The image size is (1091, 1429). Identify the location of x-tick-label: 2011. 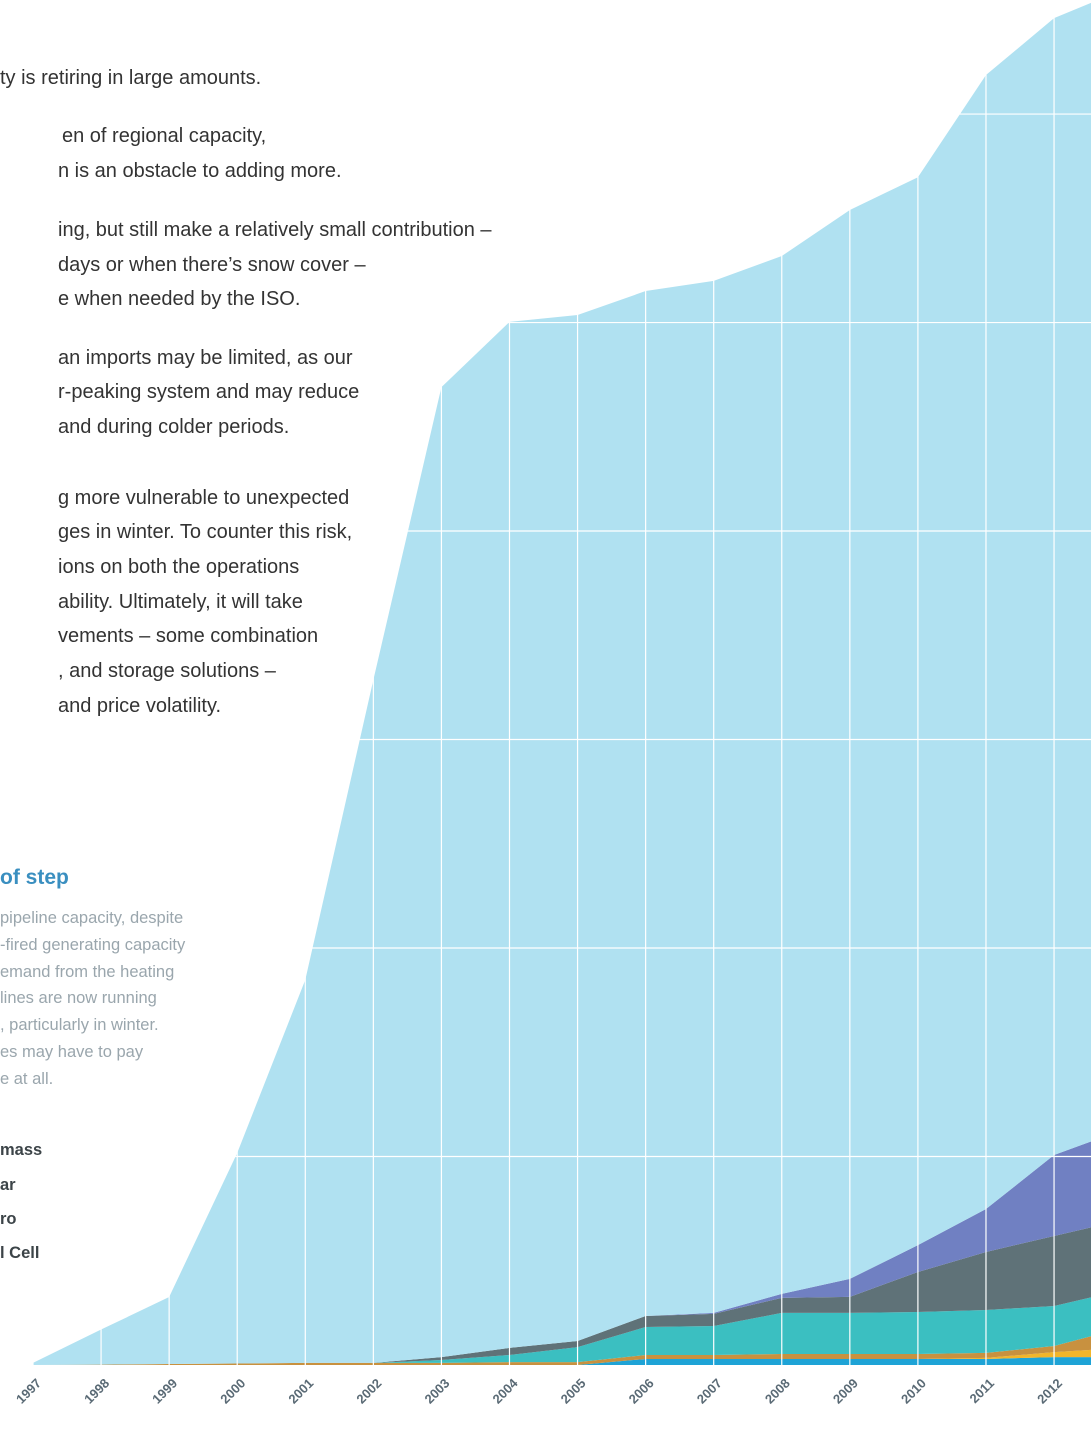
(982, 1391).